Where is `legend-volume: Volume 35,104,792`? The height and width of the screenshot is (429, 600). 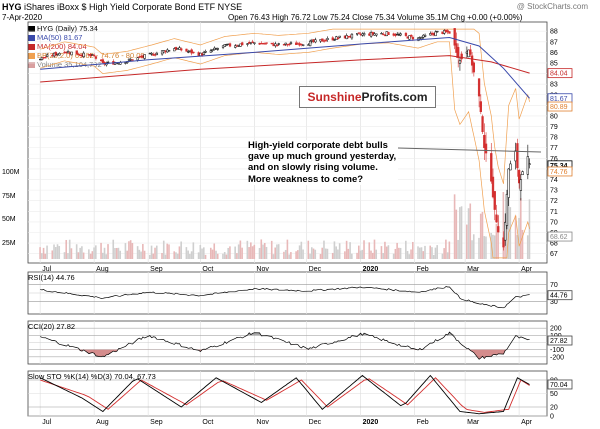 legend-volume: Volume 35,104,792 is located at coordinates (86, 64).